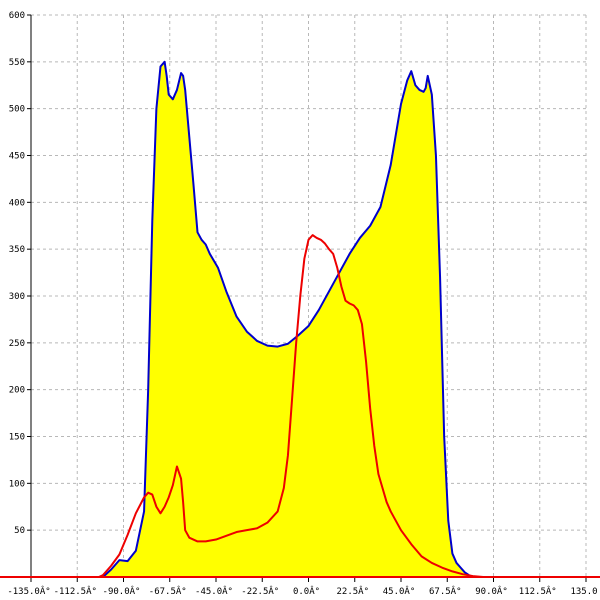 The image size is (600, 600). Describe the element at coordinates (19, 531) in the screenshot. I see `y-tick-label: 50` at that location.